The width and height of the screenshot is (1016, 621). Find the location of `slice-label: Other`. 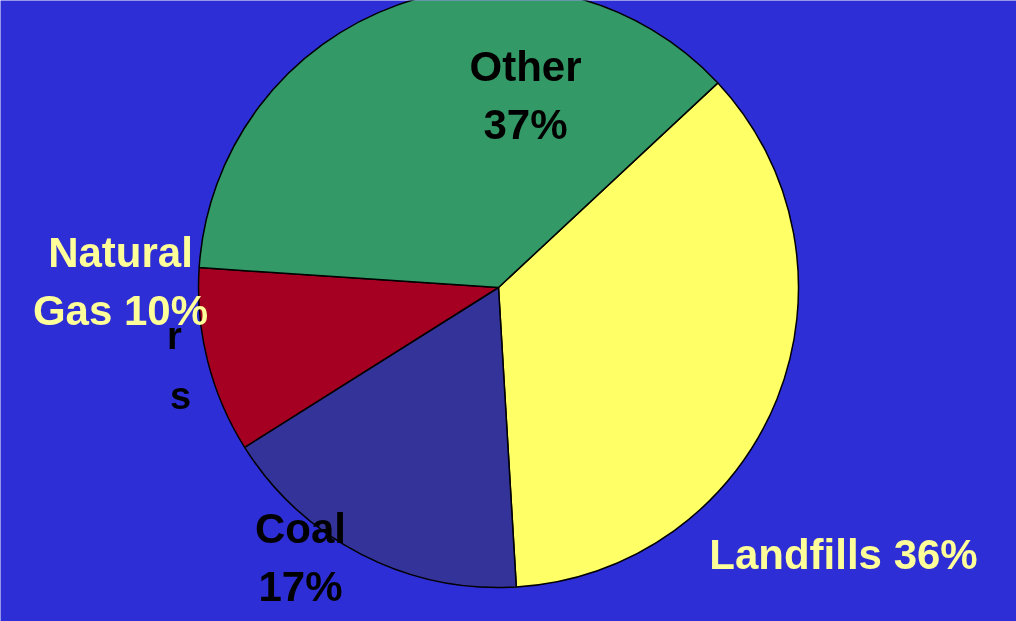

slice-label: Other is located at coordinates (525, 66).